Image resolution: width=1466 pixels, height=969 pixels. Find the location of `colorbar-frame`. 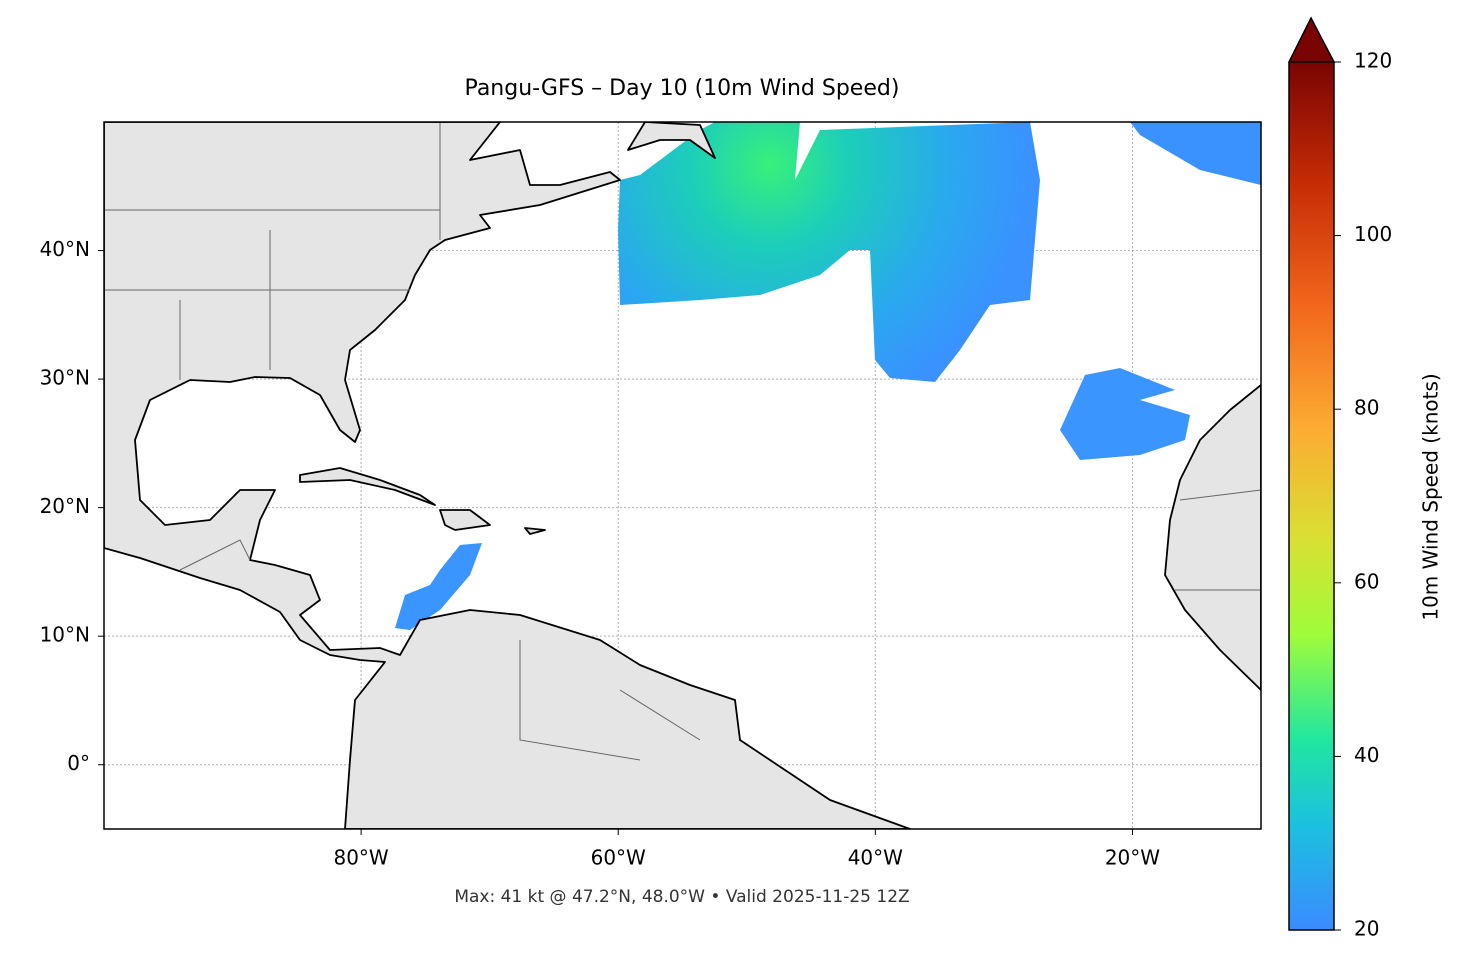

colorbar-frame is located at coordinates (1311, 496).